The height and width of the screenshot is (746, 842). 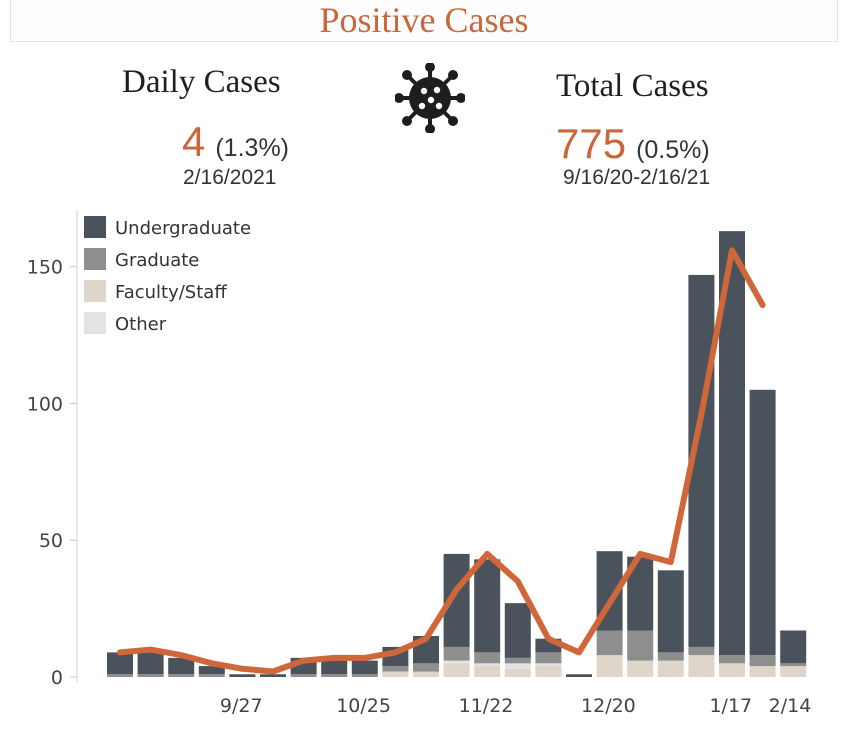 What do you see at coordinates (363, 706) in the screenshot?
I see `x-tick-label: 10/25` at bounding box center [363, 706].